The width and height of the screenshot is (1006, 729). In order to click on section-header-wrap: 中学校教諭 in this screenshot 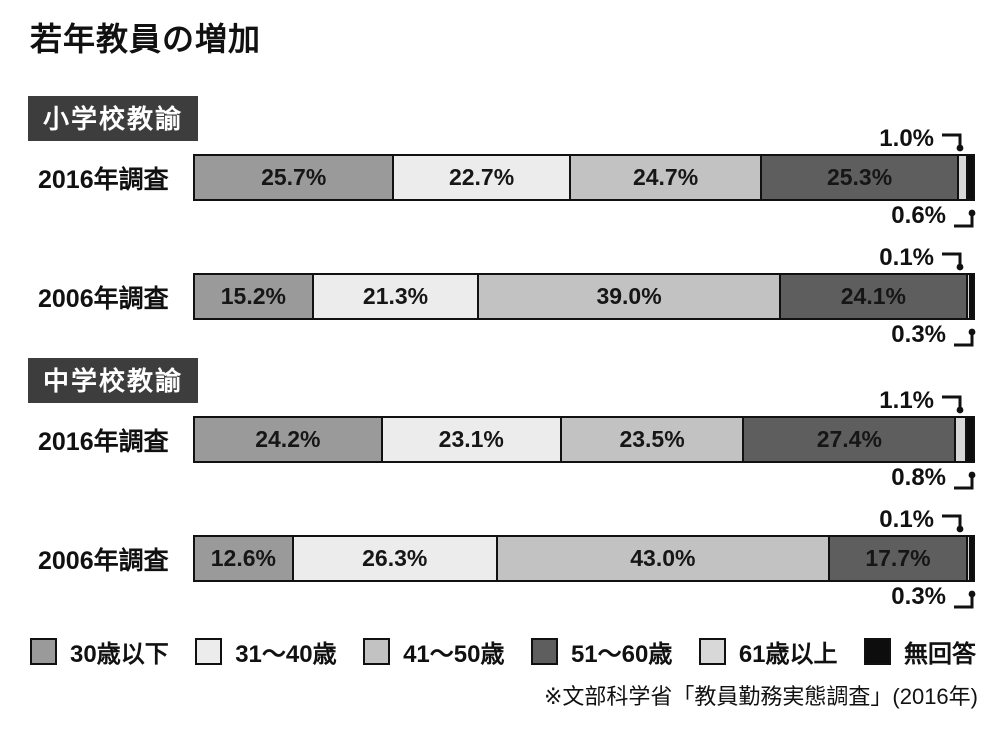, I will do `click(517, 380)`.